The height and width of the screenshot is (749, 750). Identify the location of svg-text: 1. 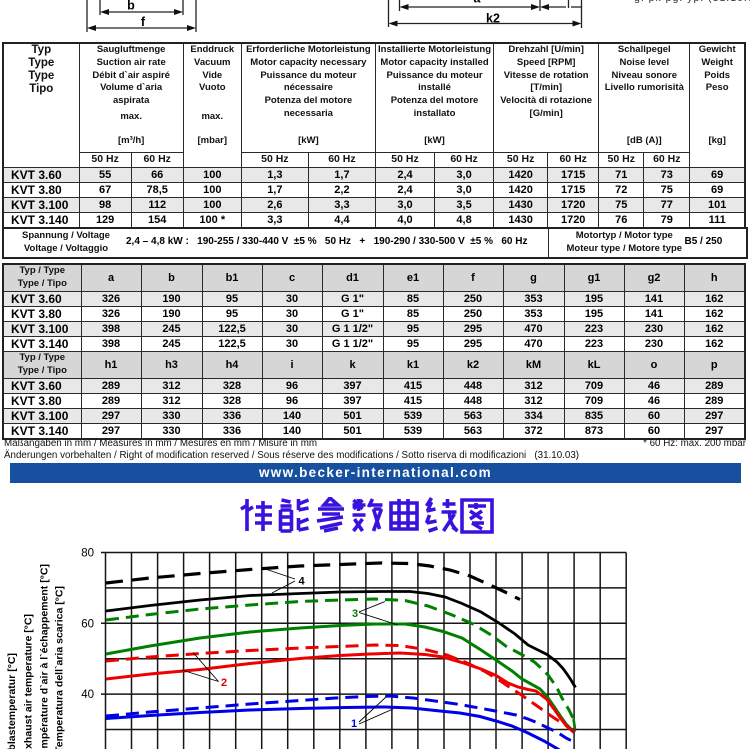
(354, 724).